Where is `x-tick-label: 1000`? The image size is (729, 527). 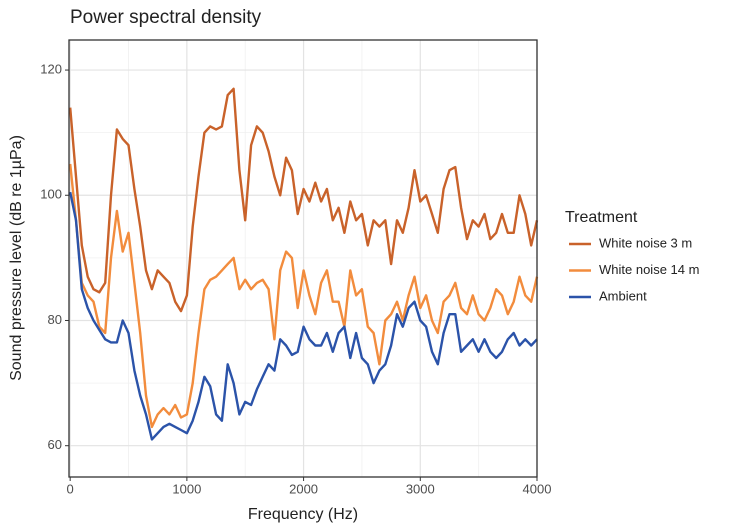
x-tick-label: 1000 is located at coordinates (186, 488).